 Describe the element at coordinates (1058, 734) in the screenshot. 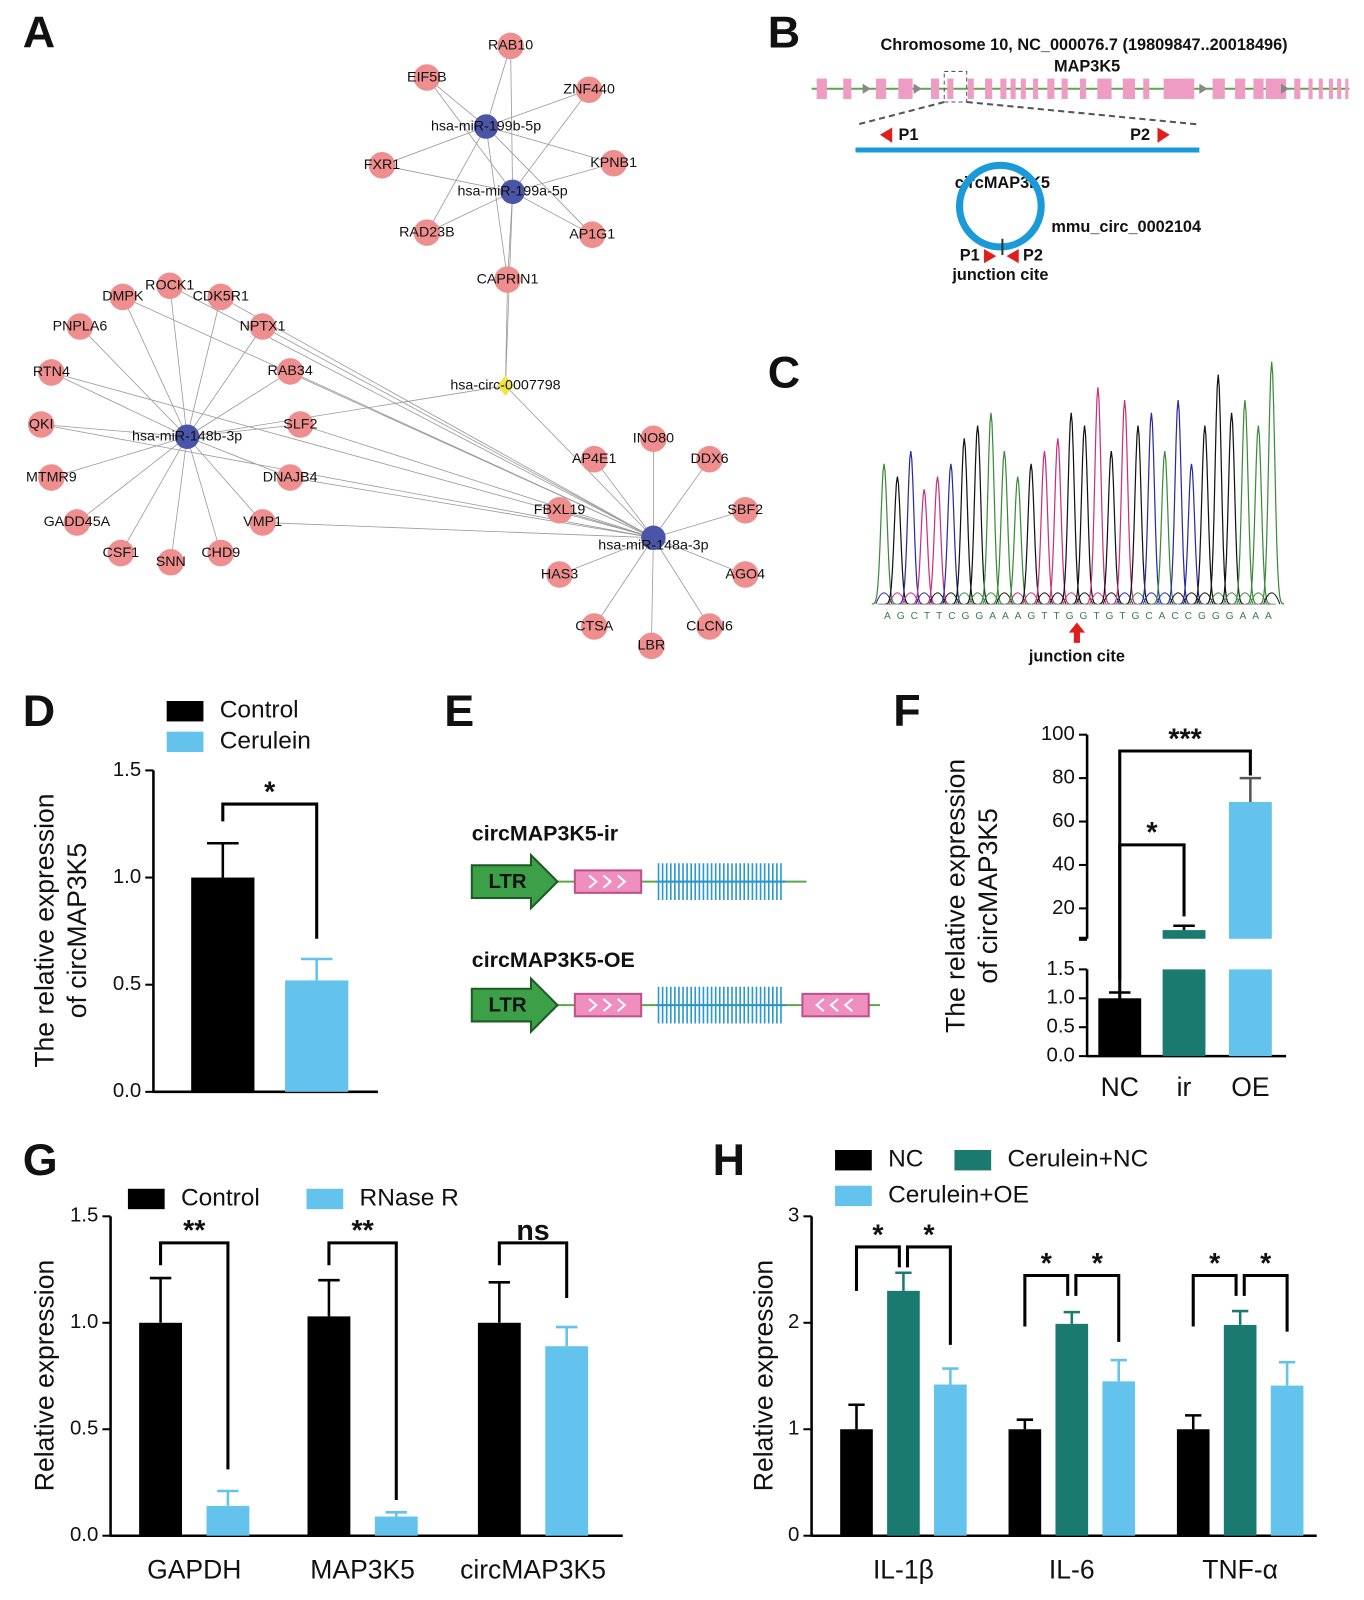

I see `y-tick-label: 100` at that location.